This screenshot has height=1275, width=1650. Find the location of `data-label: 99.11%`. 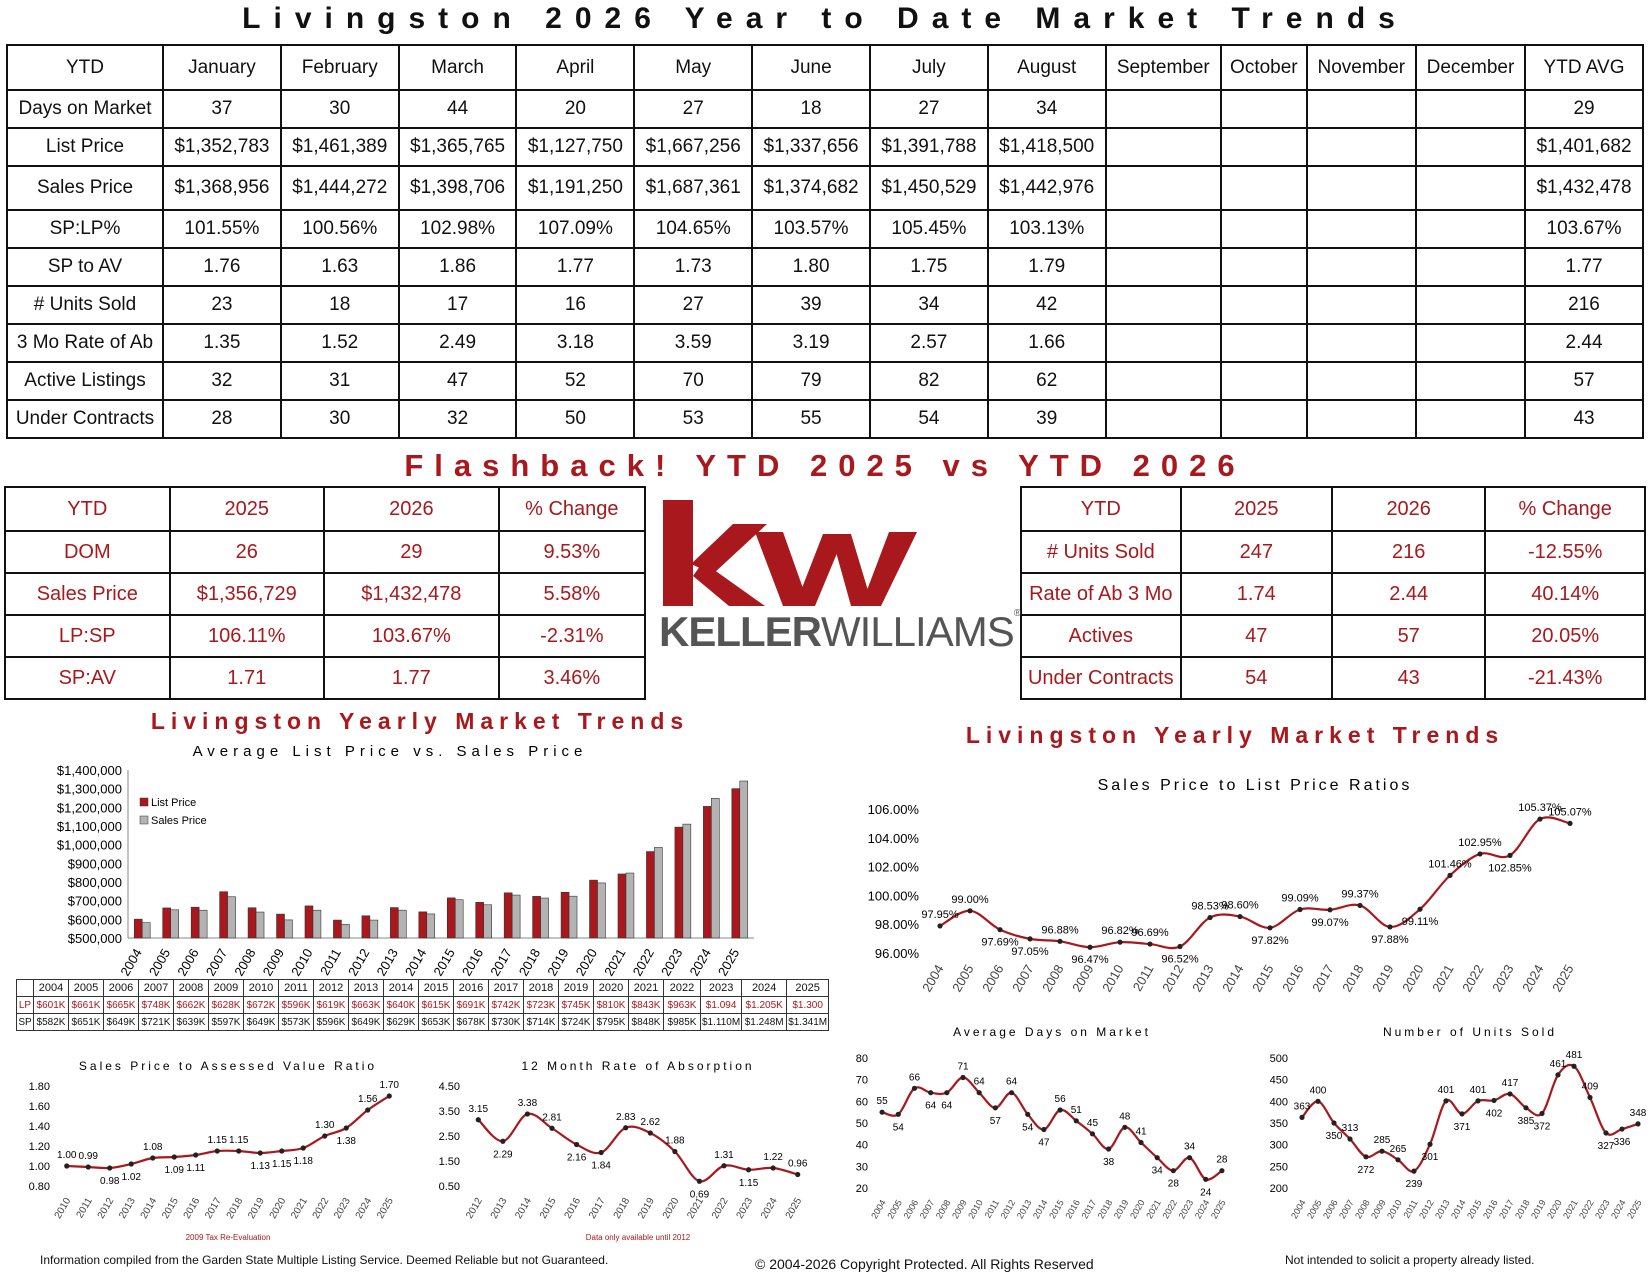

data-label: 99.11% is located at coordinates (1420, 922).